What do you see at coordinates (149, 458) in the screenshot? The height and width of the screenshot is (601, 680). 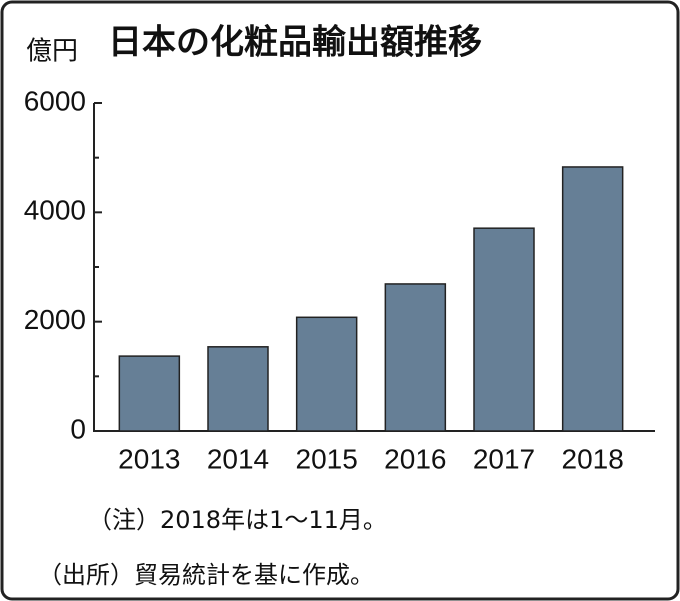 I see `x-tick-label: 2013` at bounding box center [149, 458].